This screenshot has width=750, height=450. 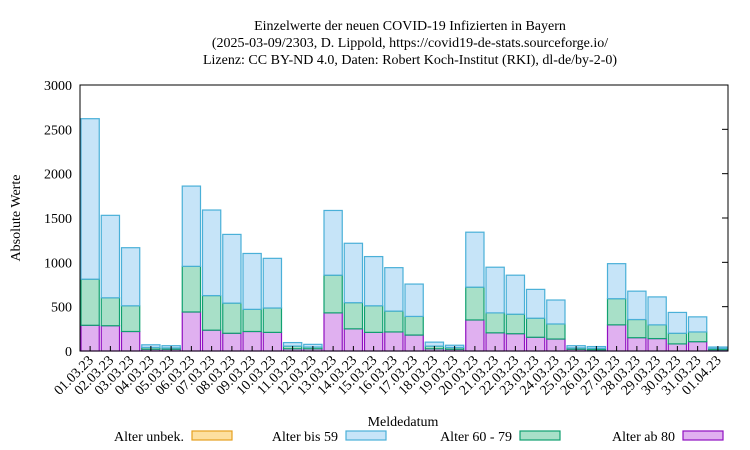 I want to click on y-tick-label: 500, so click(x=61, y=308).